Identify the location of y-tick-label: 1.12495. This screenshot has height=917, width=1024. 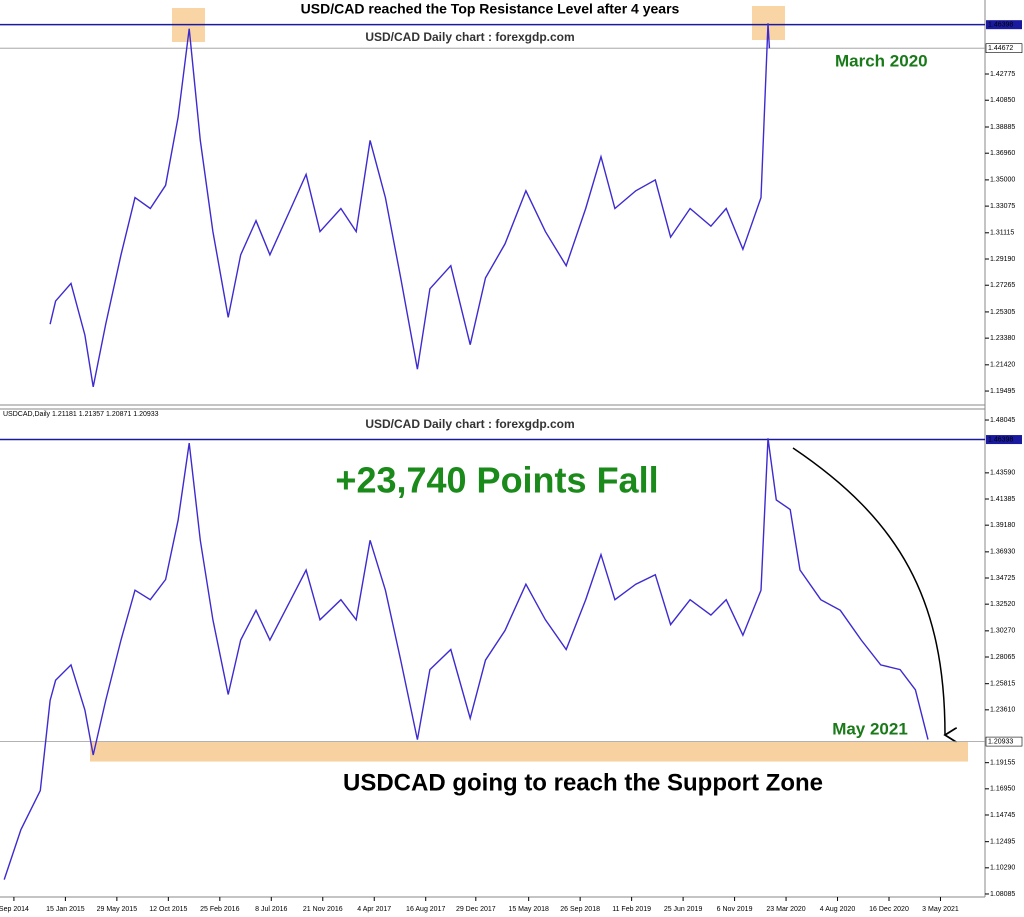
(1002, 842).